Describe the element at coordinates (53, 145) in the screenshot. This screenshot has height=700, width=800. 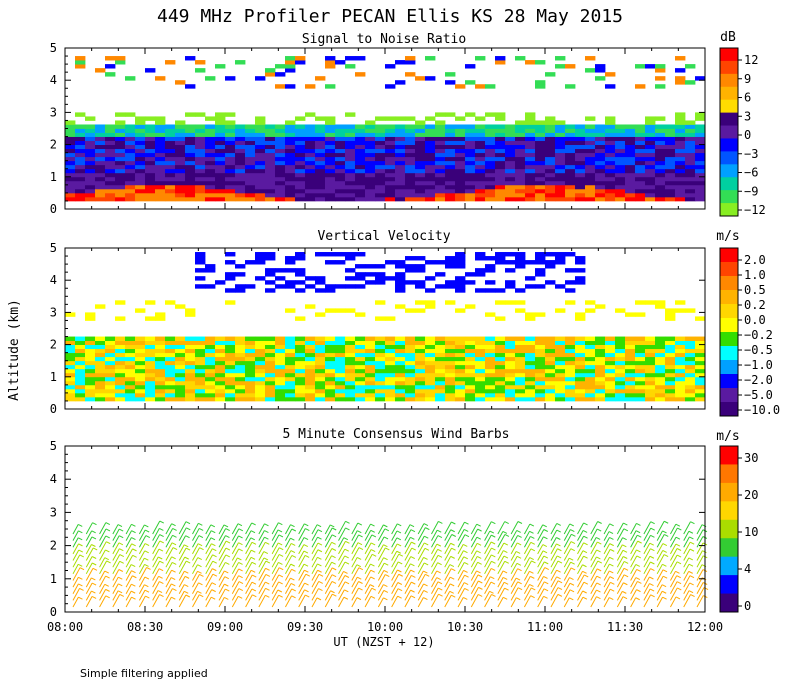
I see `y-tick-label: 2` at that location.